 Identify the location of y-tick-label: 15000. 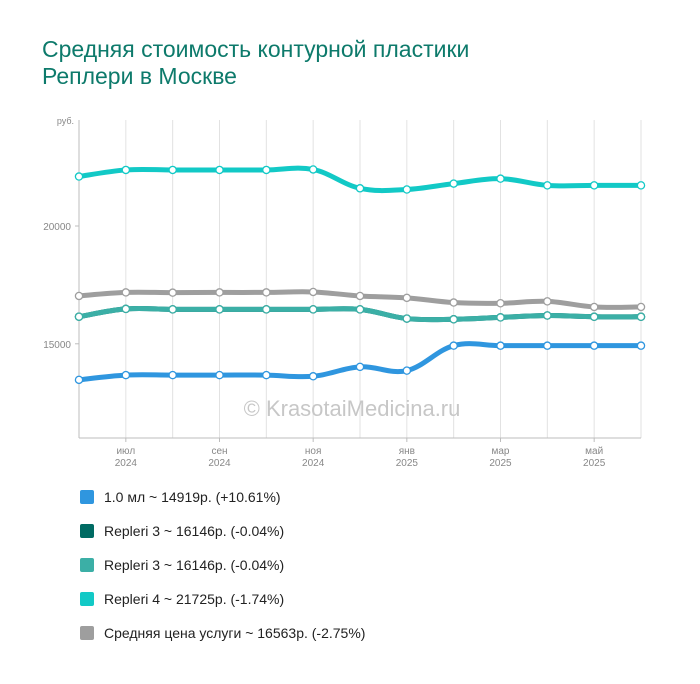
(57, 345).